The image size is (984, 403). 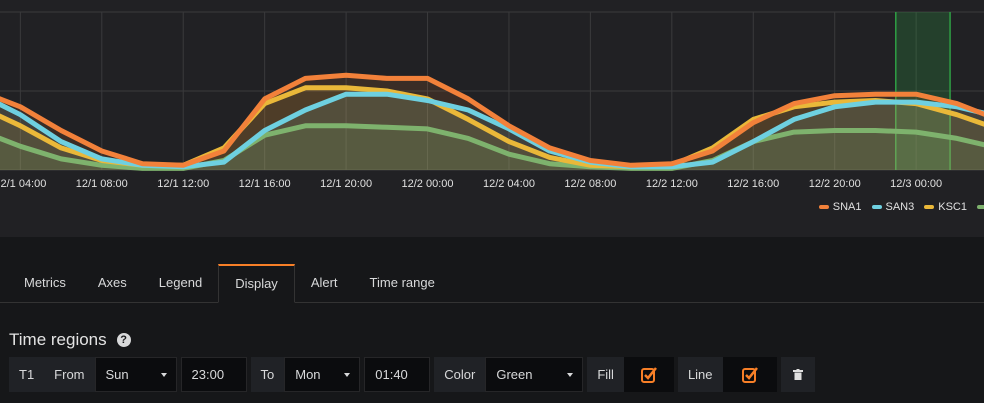 What do you see at coordinates (123, 340) in the screenshot?
I see `help-icon: ?` at bounding box center [123, 340].